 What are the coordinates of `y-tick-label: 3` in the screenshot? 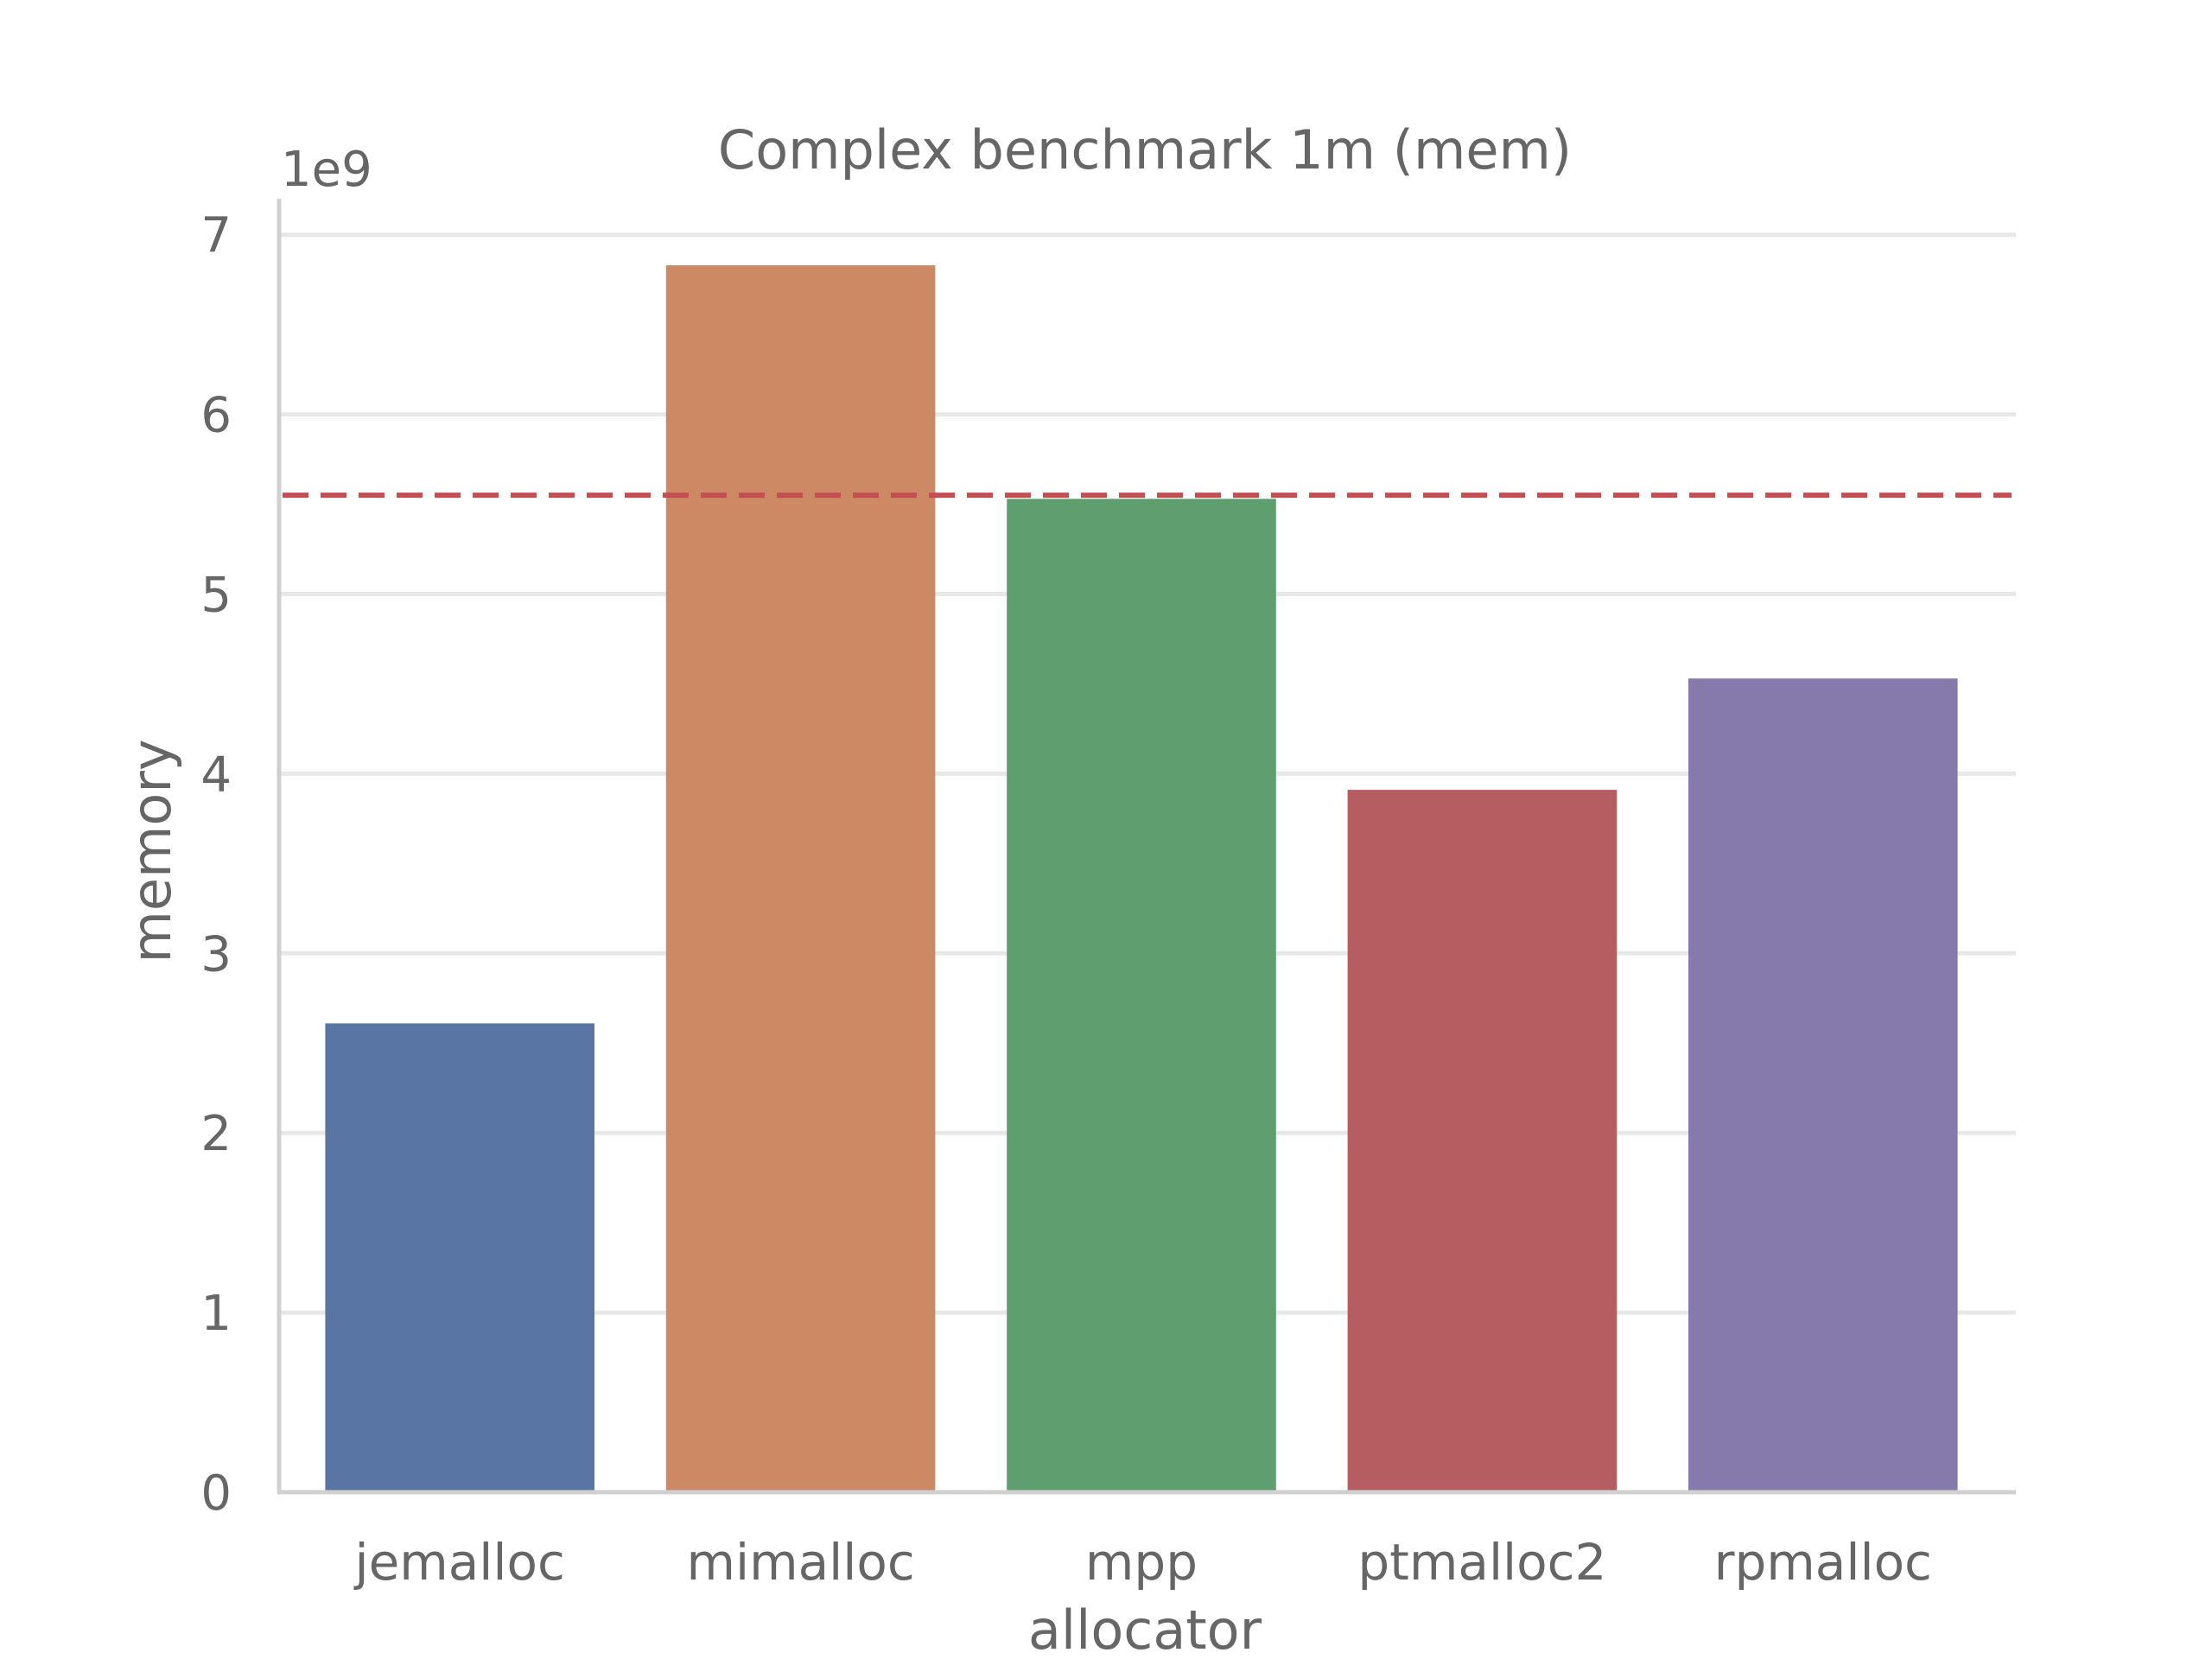 It's located at (216, 954).